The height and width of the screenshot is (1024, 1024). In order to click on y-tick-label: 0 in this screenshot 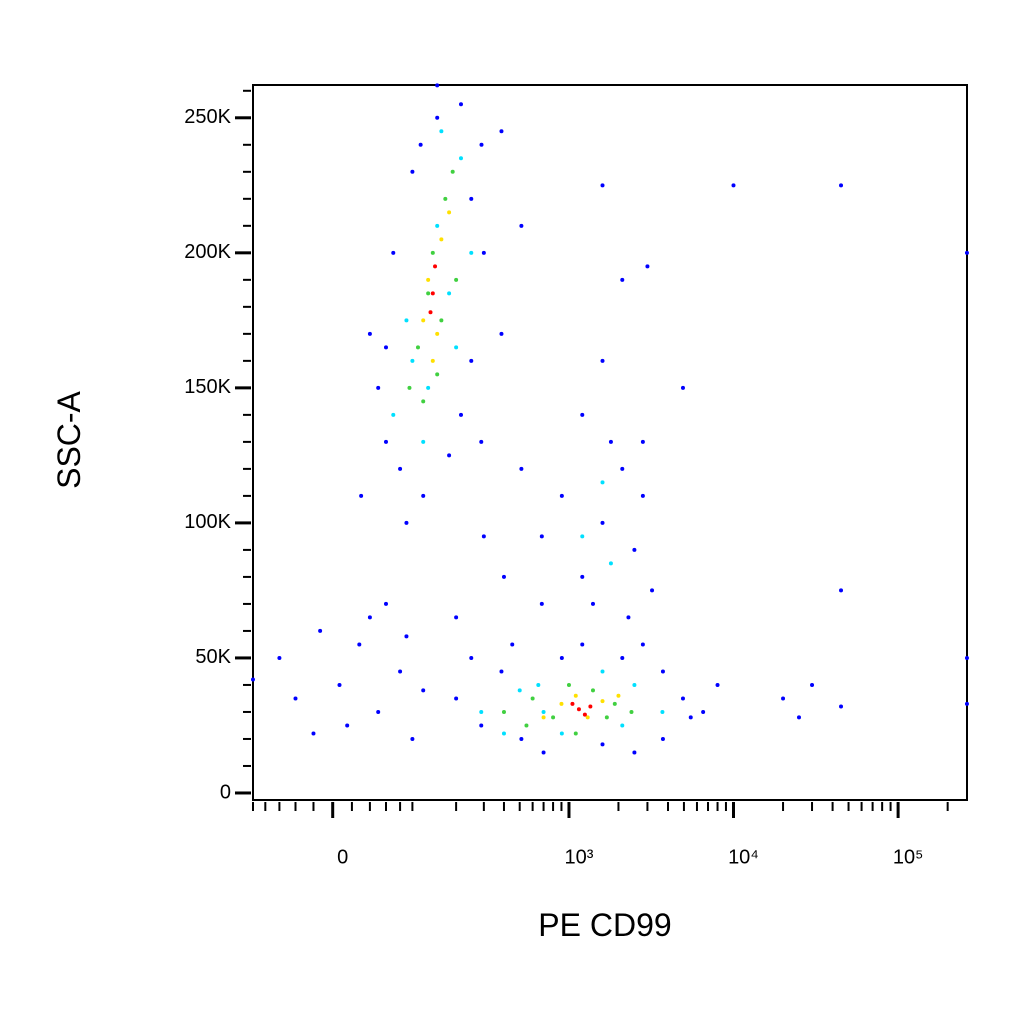, I will do `click(225, 792)`.